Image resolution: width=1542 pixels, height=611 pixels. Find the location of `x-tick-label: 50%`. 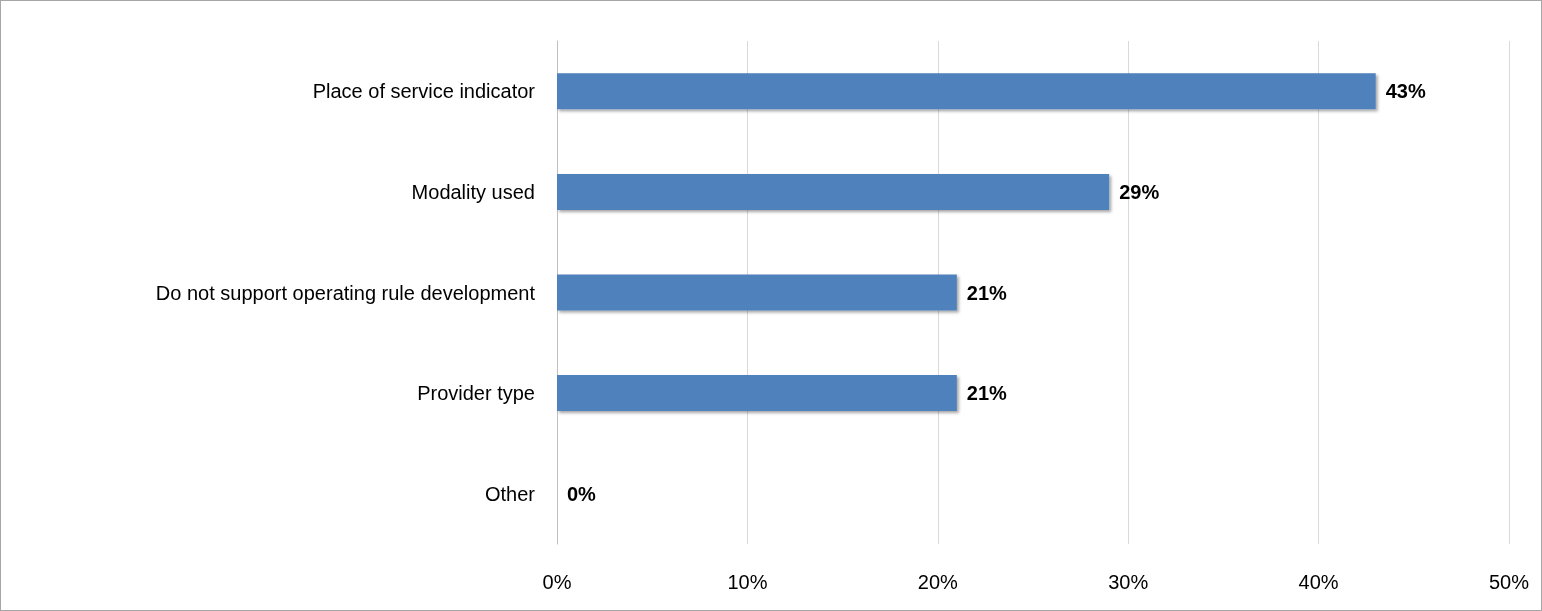

x-tick-label: 50% is located at coordinates (1509, 582).